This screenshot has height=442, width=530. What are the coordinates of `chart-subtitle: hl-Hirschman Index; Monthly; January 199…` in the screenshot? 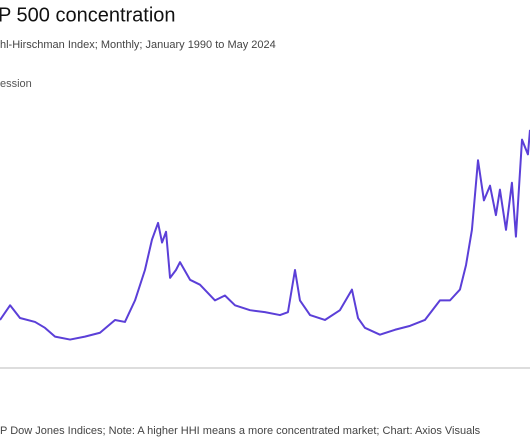 It's located at (138, 45).